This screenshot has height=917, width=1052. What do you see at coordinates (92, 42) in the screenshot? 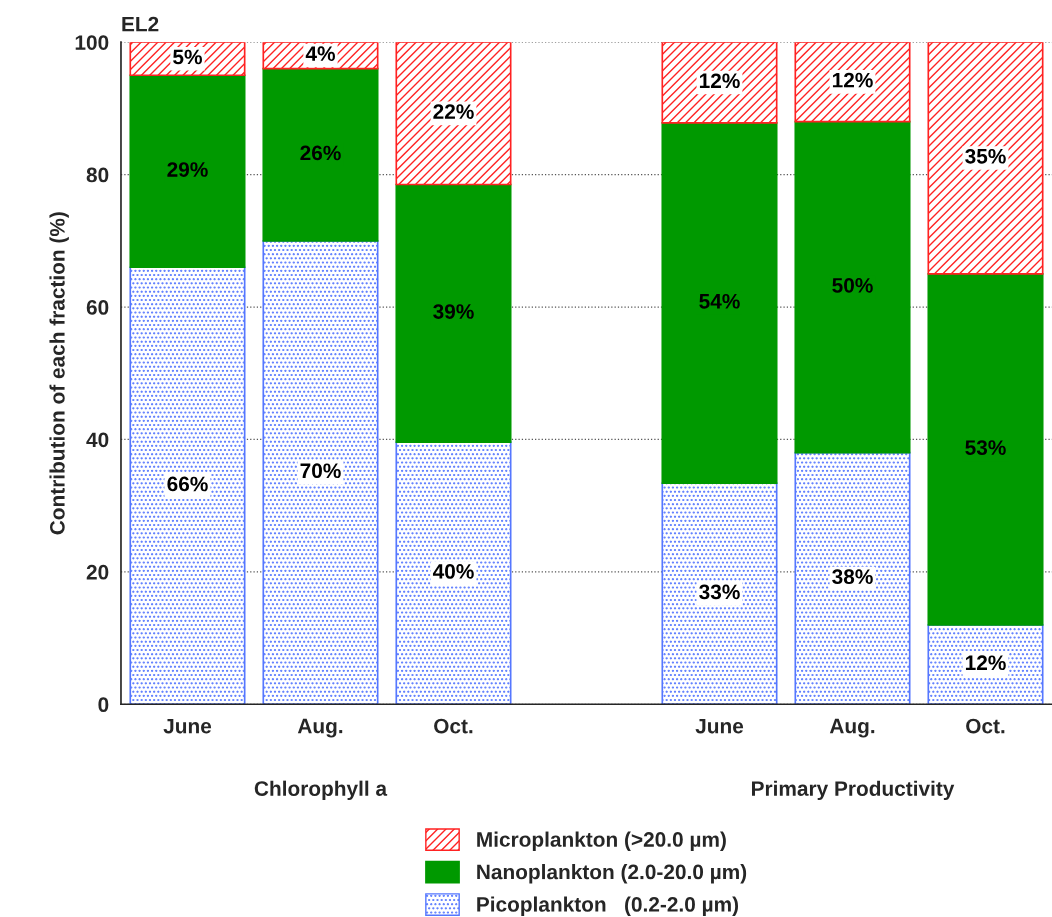
I see `y-tick-label: 100` at bounding box center [92, 42].